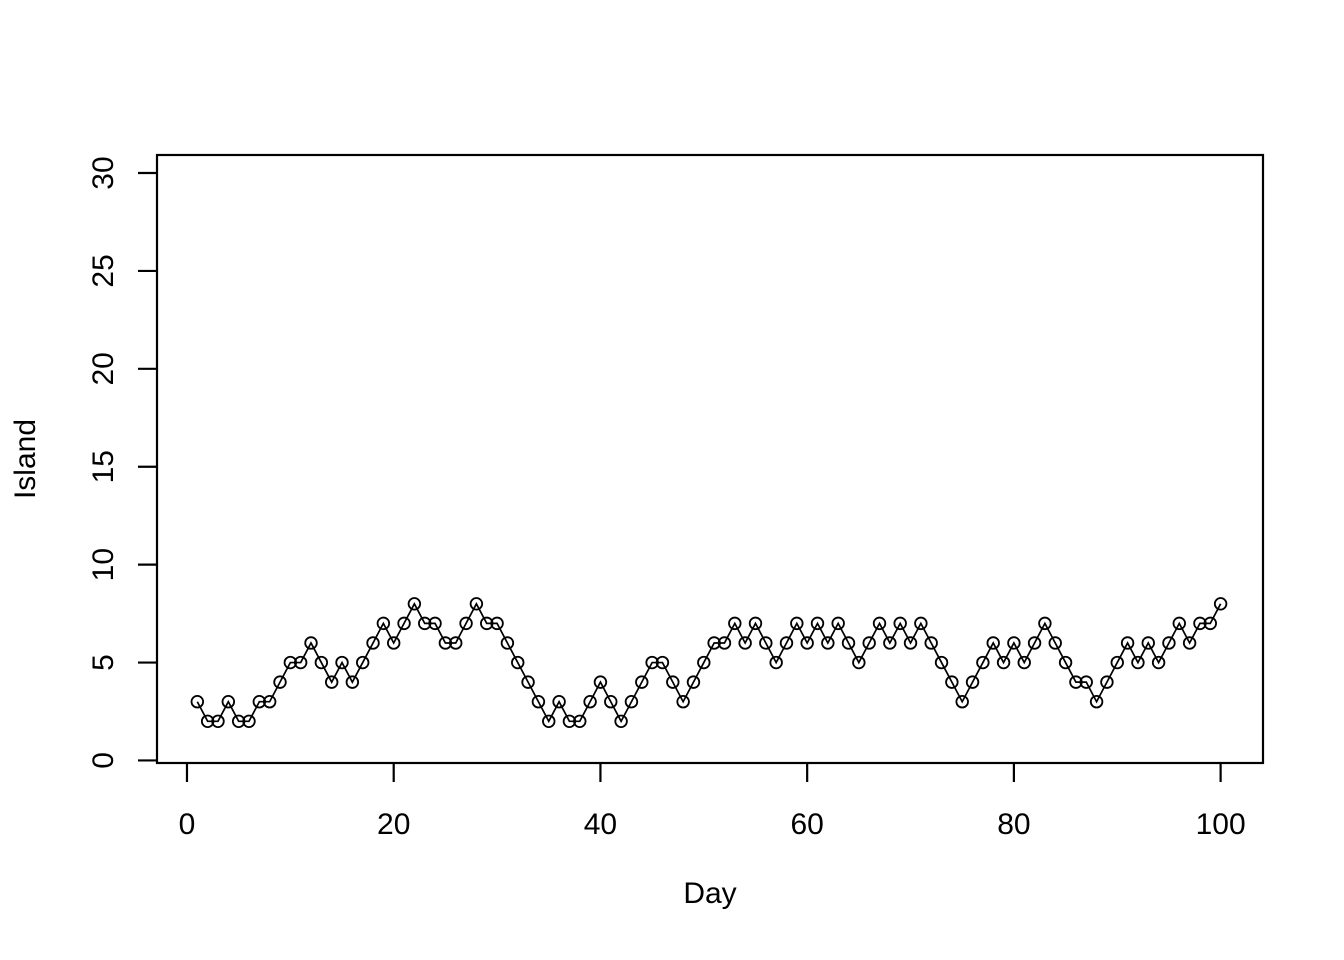 This screenshot has width=1344, height=960. Describe the element at coordinates (103, 564) in the screenshot. I see `y-axis-tick-label: 10` at that location.